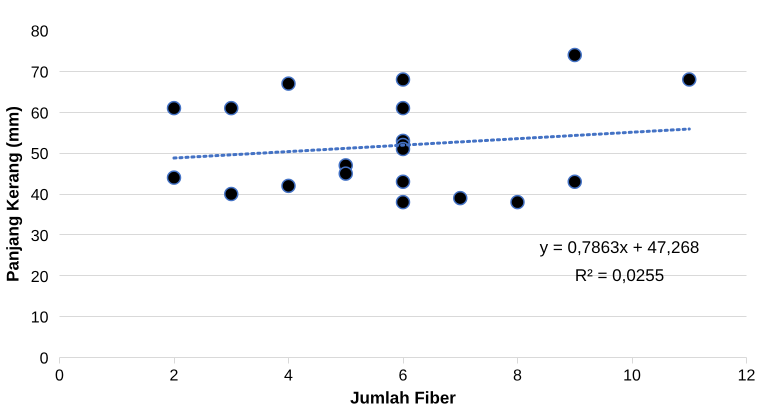 Image resolution: width=776 pixels, height=410 pixels. I want to click on y-tick-label: 30, so click(39, 236).